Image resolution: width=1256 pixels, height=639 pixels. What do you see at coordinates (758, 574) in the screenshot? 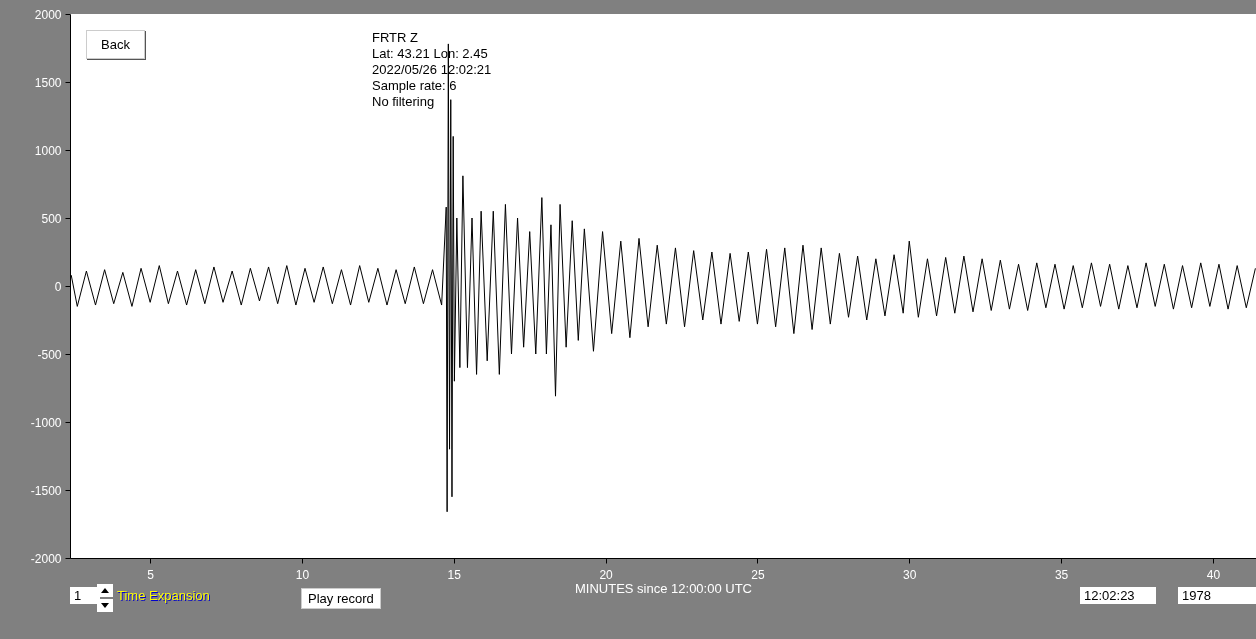
I see `x-tick-label: 25` at bounding box center [758, 574].